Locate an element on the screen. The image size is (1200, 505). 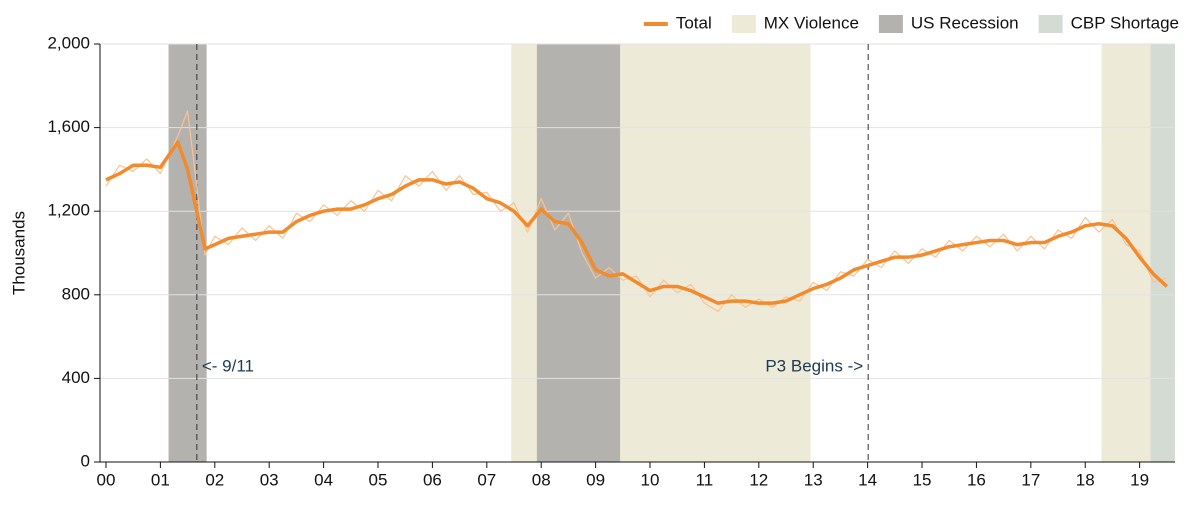
y-axis-label: Thousands is located at coordinates (18, 253).